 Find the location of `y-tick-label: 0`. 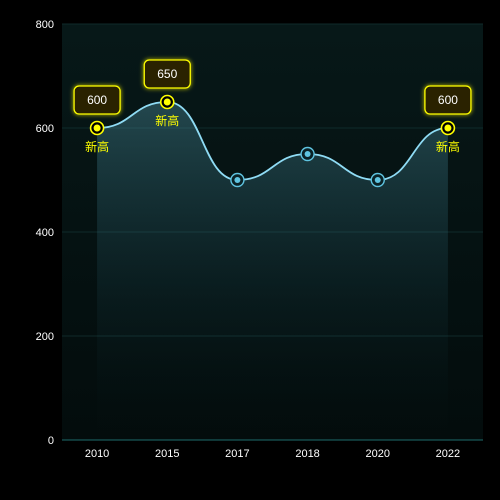

y-tick-label: 0 is located at coordinates (51, 441).